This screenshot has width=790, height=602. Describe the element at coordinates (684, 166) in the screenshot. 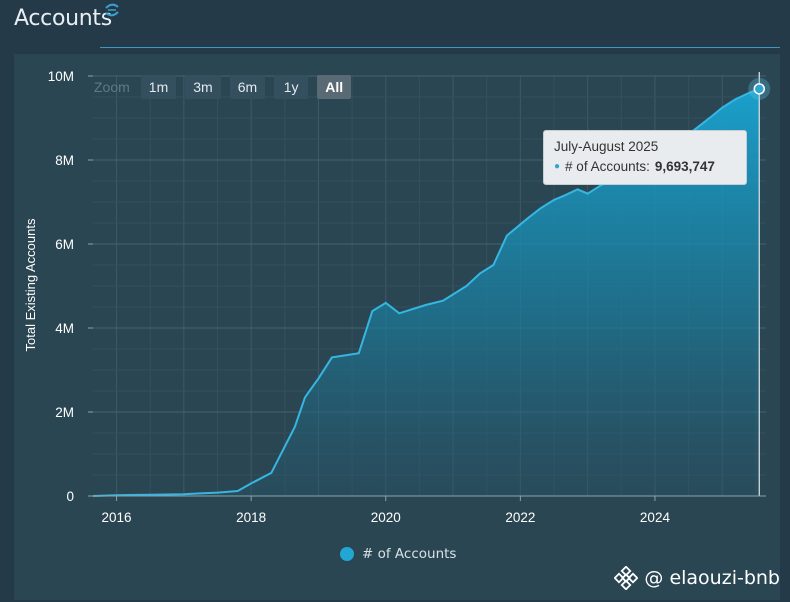

I see `tooltip-value: 9,693,747` at that location.